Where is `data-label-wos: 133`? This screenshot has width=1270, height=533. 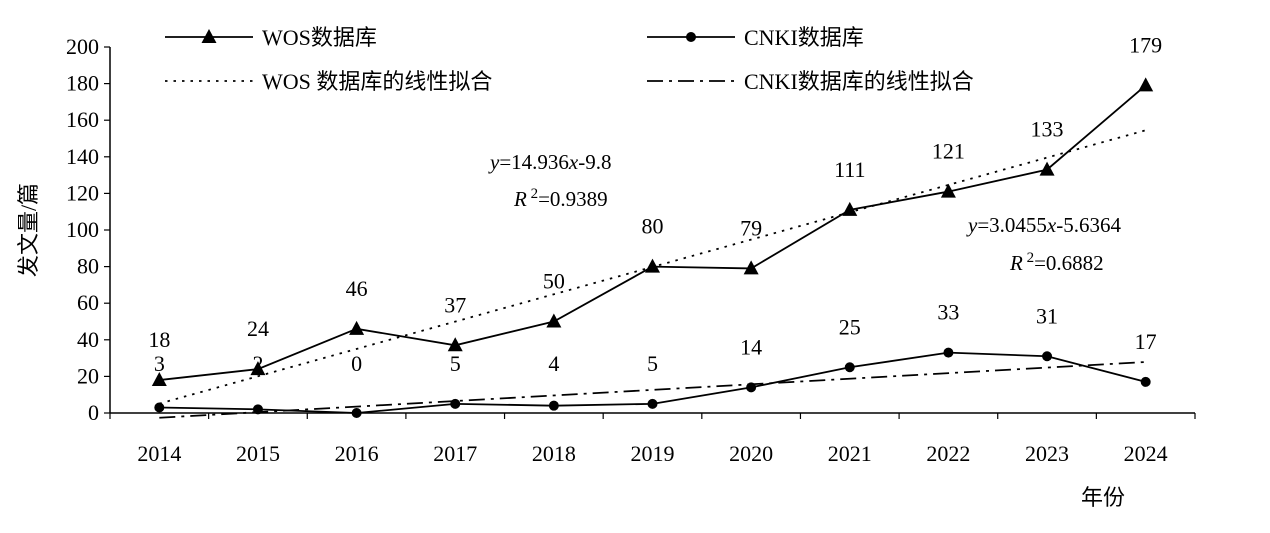
data-label-wos: 133 is located at coordinates (1047, 129).